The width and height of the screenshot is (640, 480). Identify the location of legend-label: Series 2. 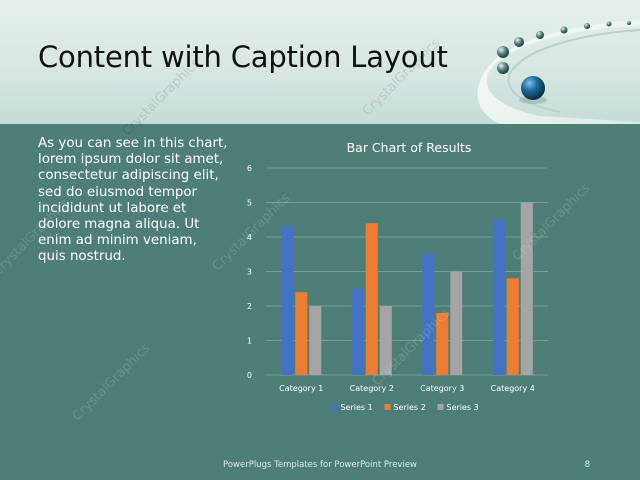
(410, 407).